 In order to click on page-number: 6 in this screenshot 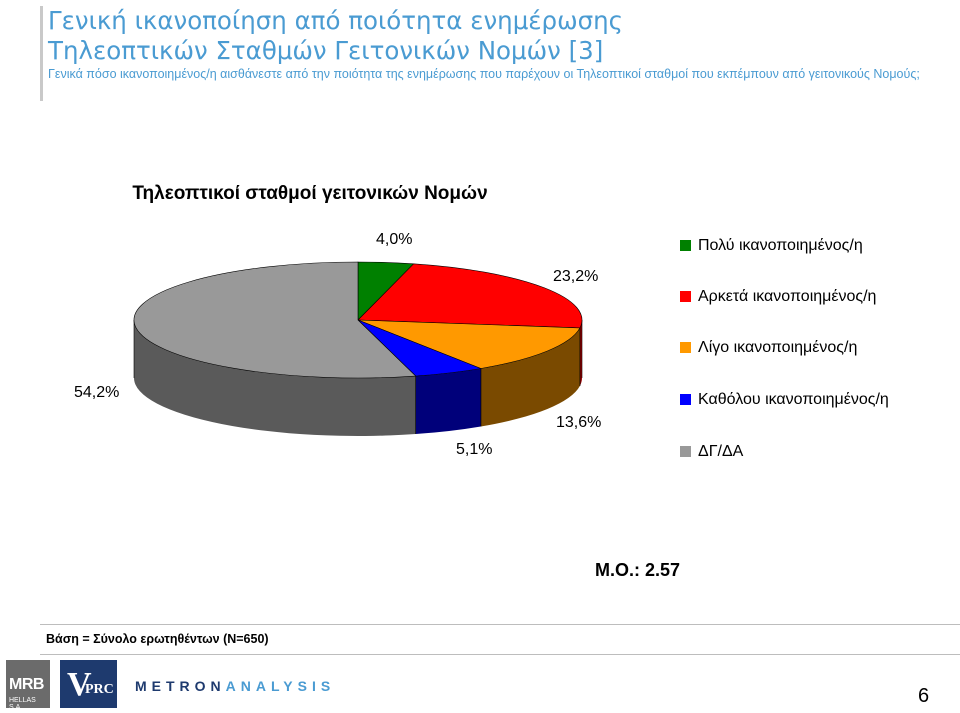, I will do `click(924, 696)`.